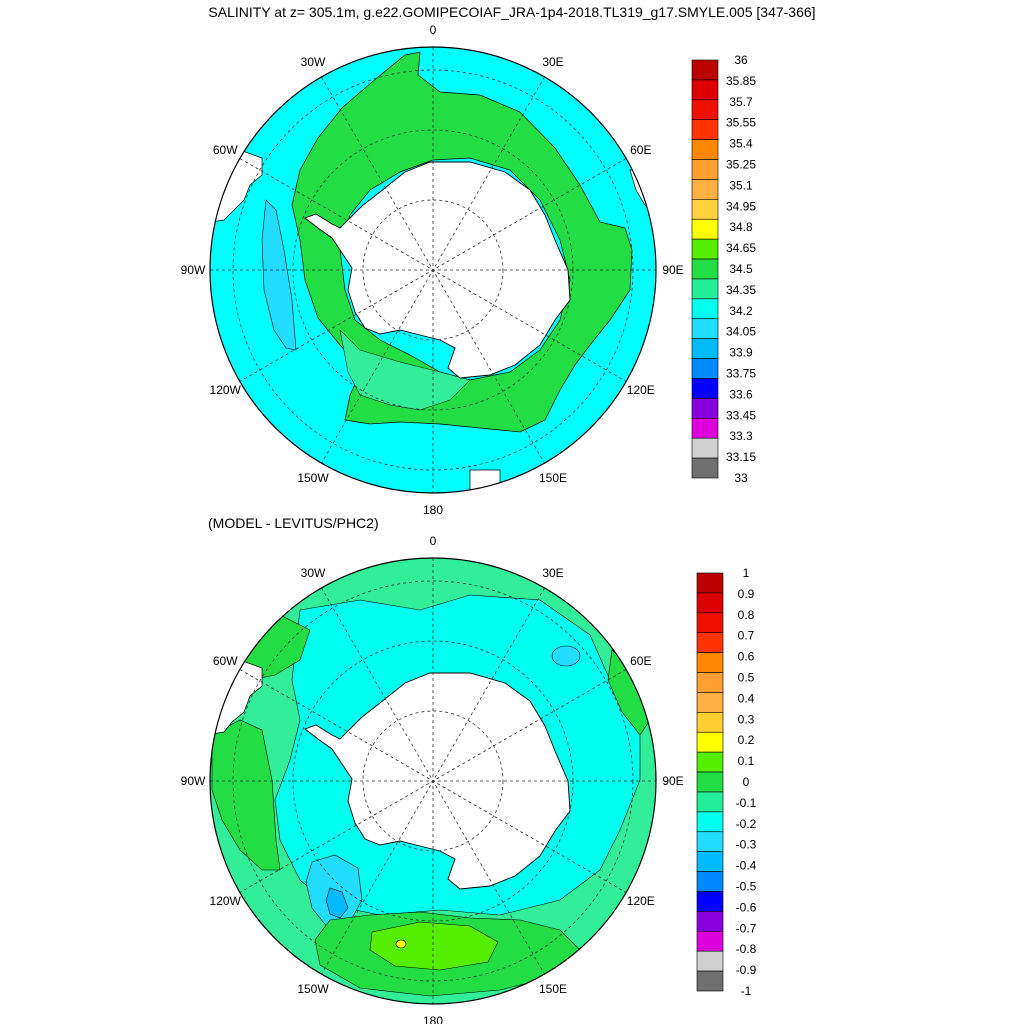 This screenshot has height=1024, width=1024. I want to click on colorbar-label: 33, so click(741, 478).